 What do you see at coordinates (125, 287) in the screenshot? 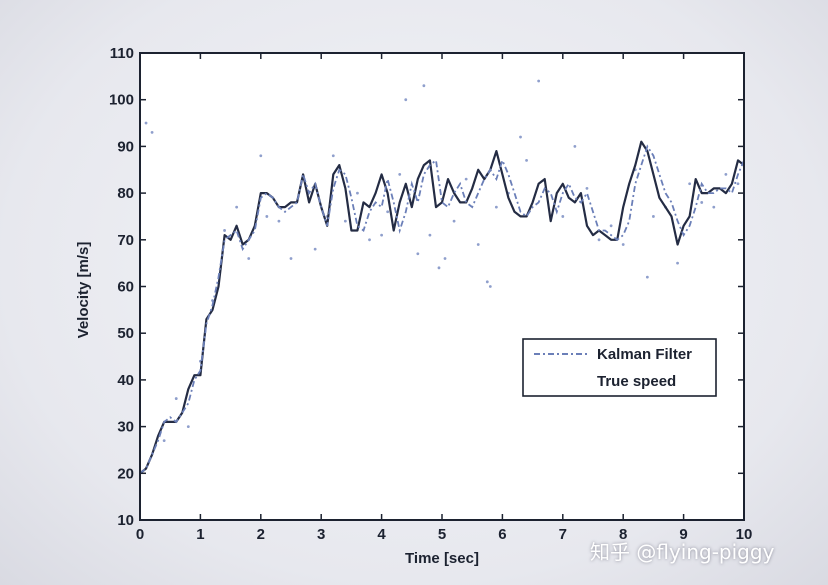
I see `y-tick-label: 60` at bounding box center [125, 287].